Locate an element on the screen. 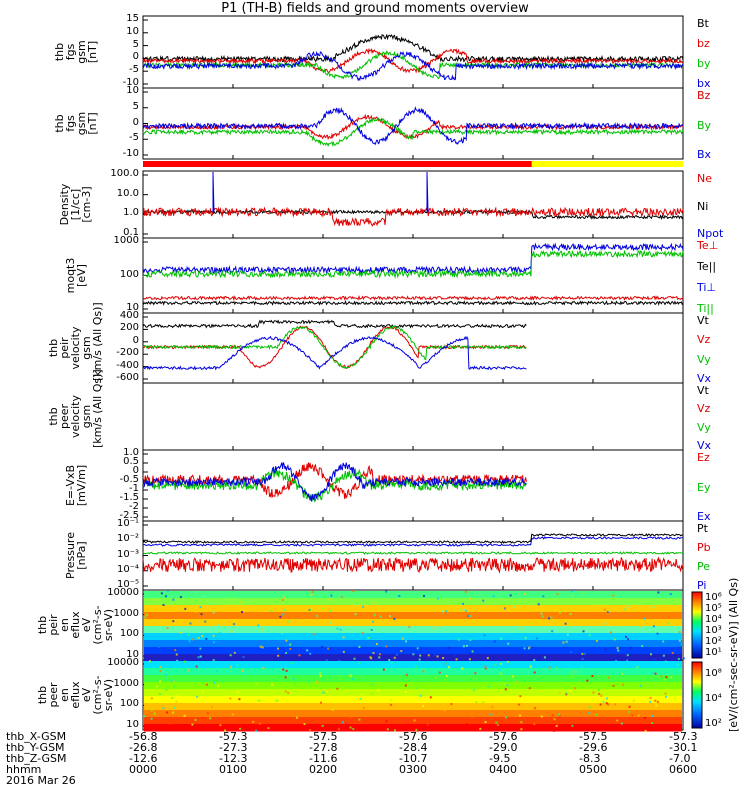  ytick-label-fgs2-0: 10 is located at coordinates (132, 90).